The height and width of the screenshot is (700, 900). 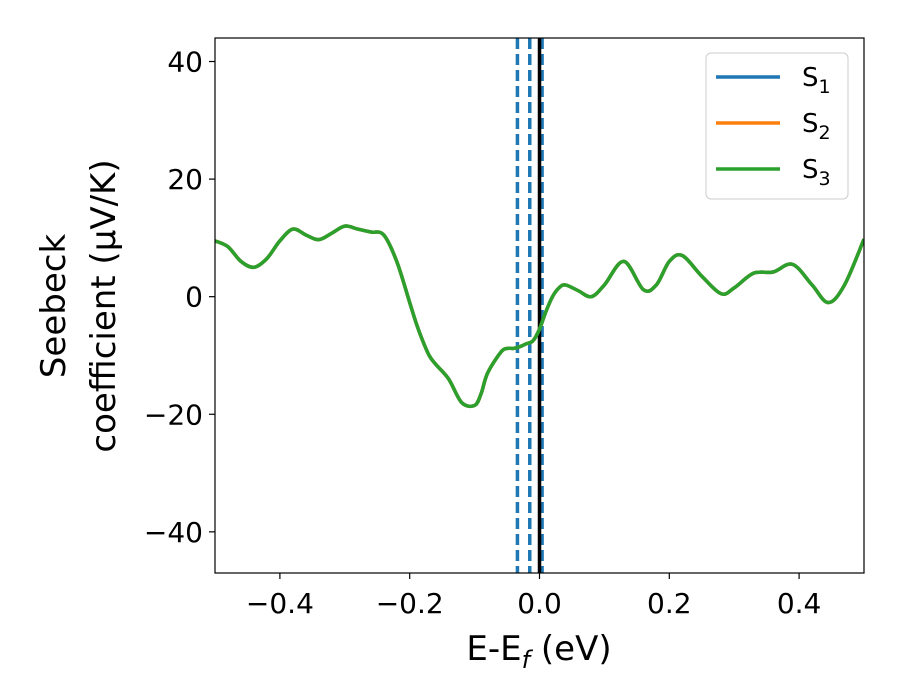 I want to click on y-axis: −40 −20 0 20 40, so click(x=179, y=297).